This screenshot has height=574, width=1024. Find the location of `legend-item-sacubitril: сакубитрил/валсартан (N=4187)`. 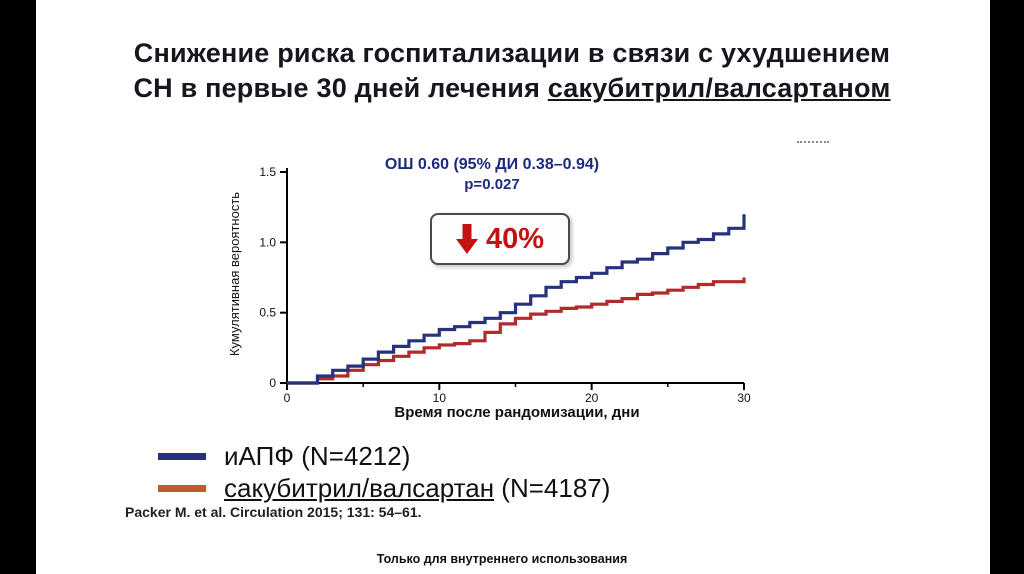

legend-item-sacubitril: сакубитрил/валсартан (N=4187) is located at coordinates (384, 488).